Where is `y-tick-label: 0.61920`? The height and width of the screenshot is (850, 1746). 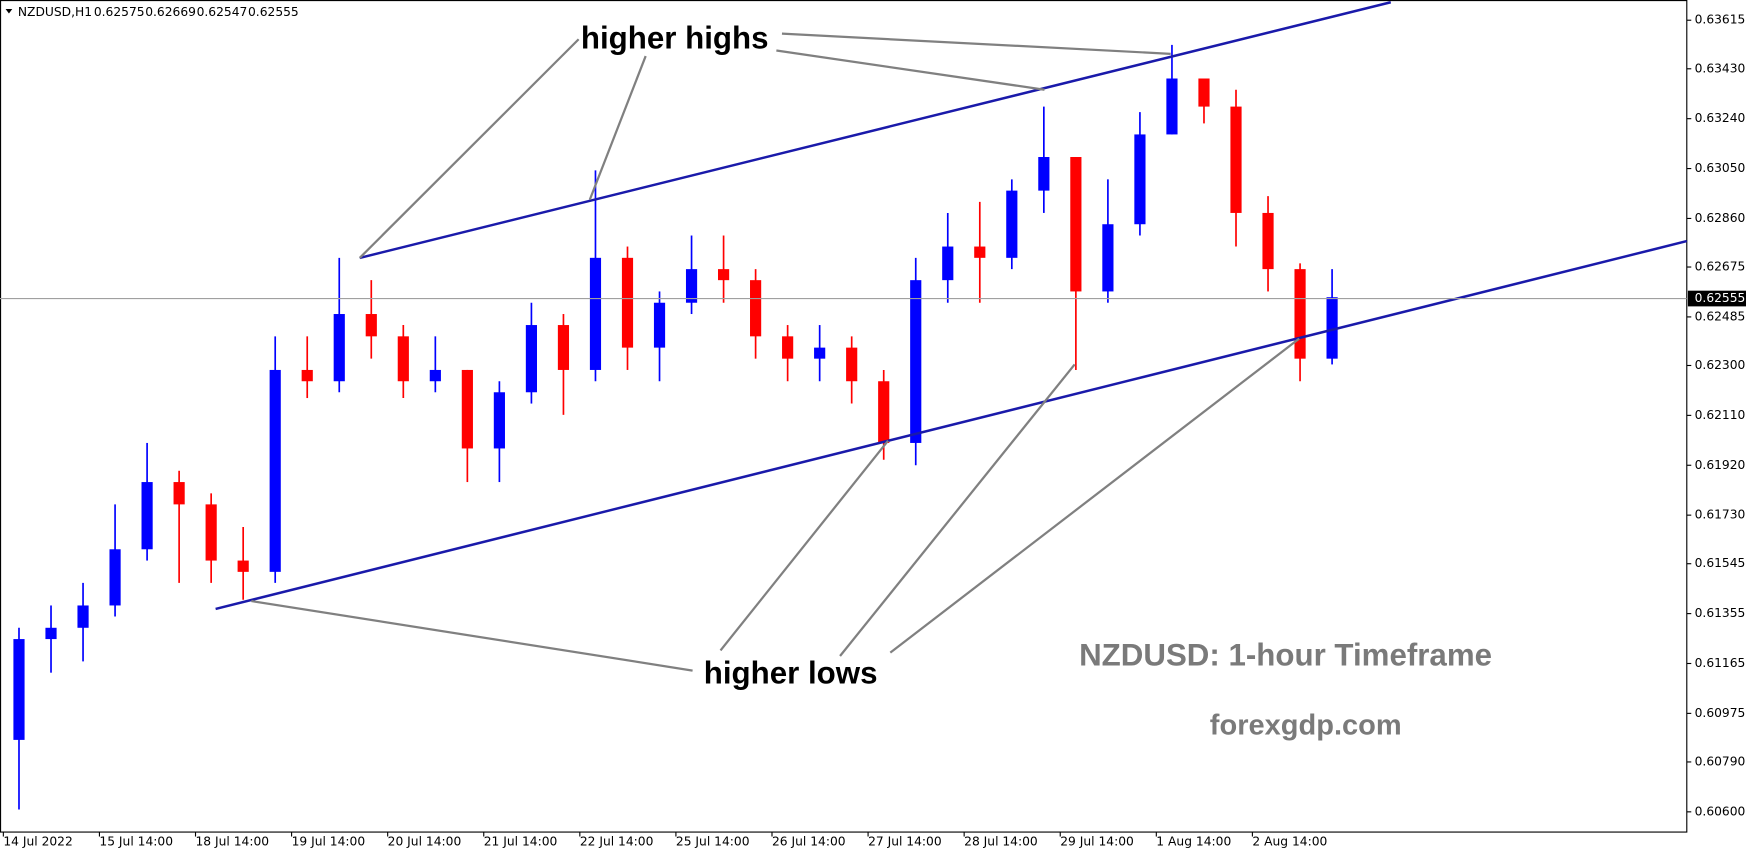
y-tick-label: 0.61920 is located at coordinates (1720, 465).